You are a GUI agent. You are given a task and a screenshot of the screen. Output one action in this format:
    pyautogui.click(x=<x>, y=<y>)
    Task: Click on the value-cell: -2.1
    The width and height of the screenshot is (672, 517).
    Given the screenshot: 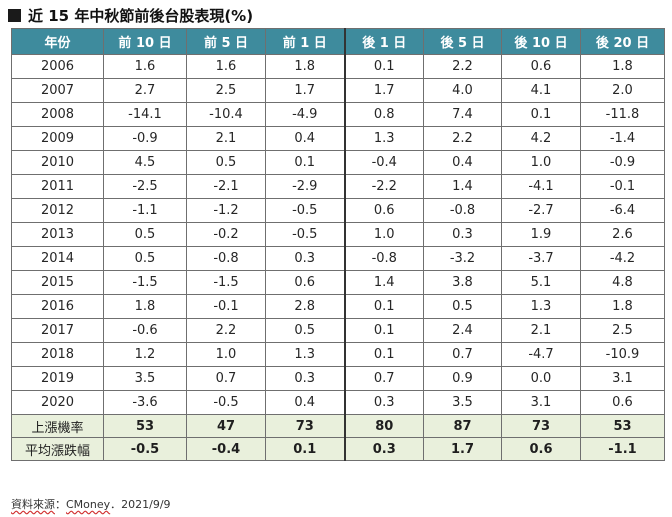 What is the action you would take?
    pyautogui.click(x=226, y=186)
    